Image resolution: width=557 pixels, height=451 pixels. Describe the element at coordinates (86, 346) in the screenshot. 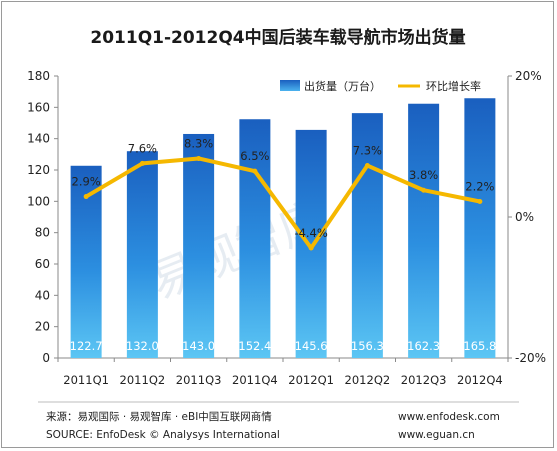

I see `bar-value-label: 122.7` at that location.